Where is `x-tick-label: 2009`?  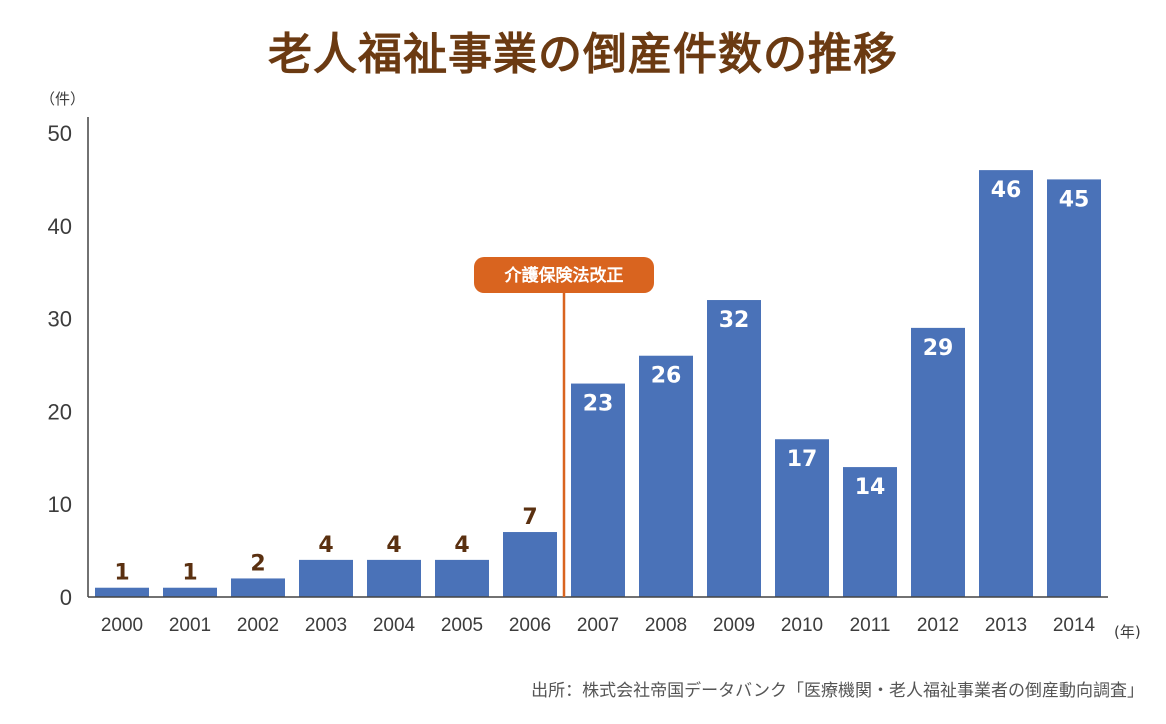 x-tick-label: 2009 is located at coordinates (734, 625).